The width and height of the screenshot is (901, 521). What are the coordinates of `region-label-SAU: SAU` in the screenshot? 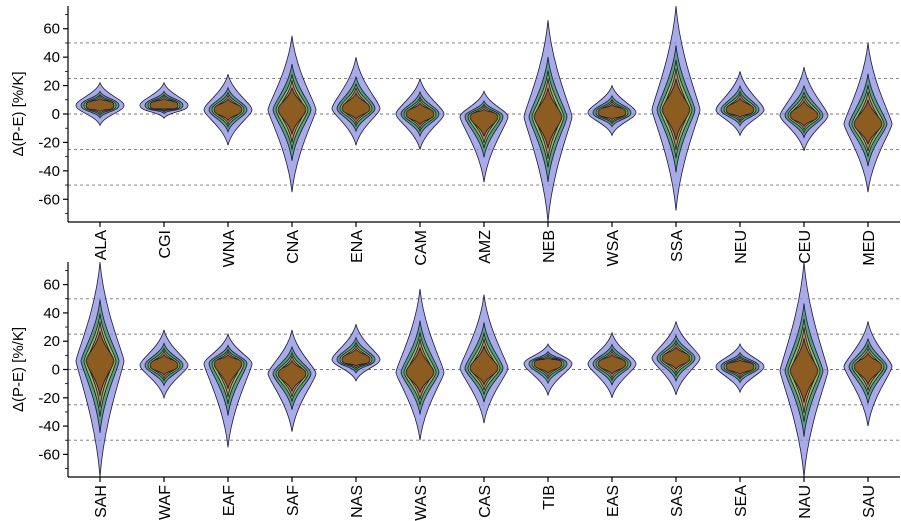 It's located at (869, 501).